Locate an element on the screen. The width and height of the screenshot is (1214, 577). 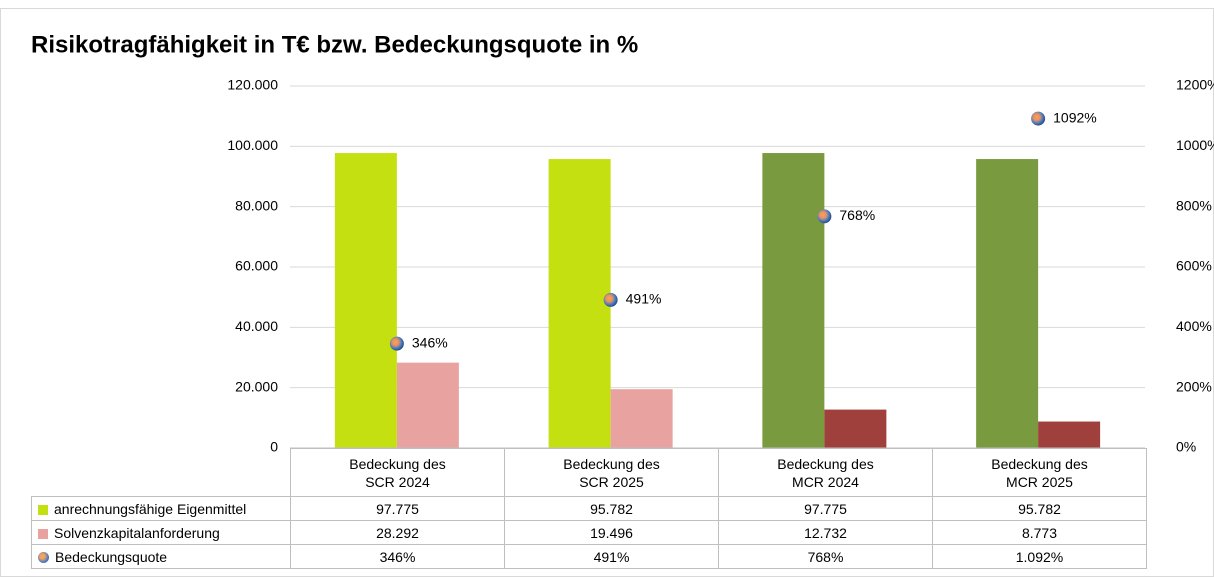
table-value: 28.292 is located at coordinates (397, 532).